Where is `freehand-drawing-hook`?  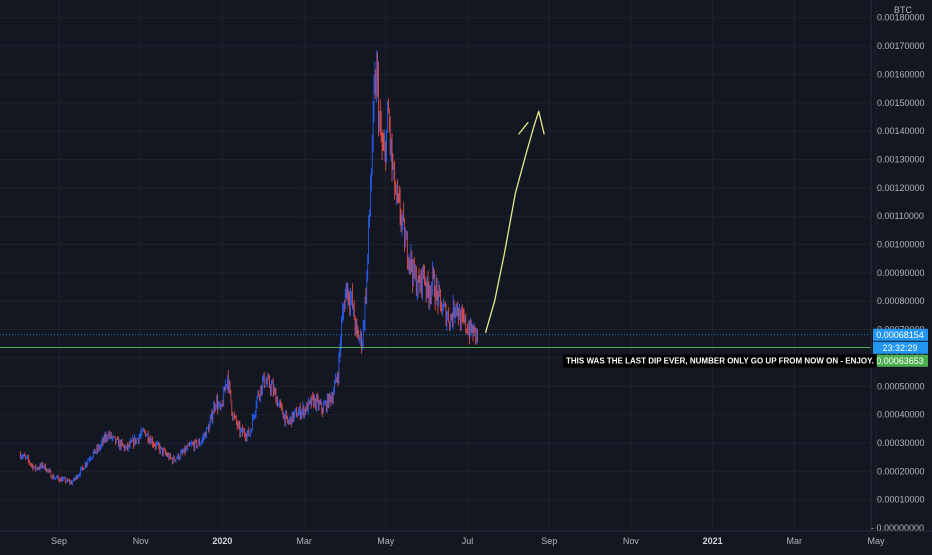 freehand-drawing-hook is located at coordinates (523, 128).